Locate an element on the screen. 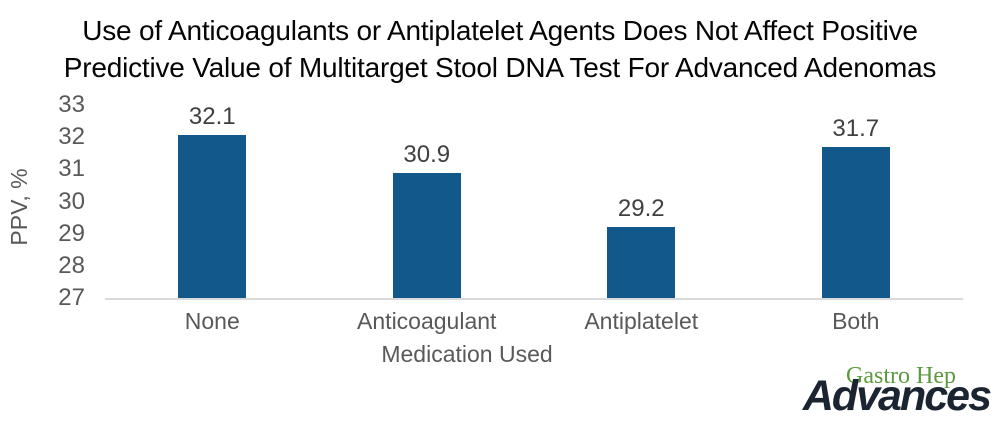 Image resolution: width=1000 pixels, height=421 pixels. x-category-label: Both is located at coordinates (856, 321).